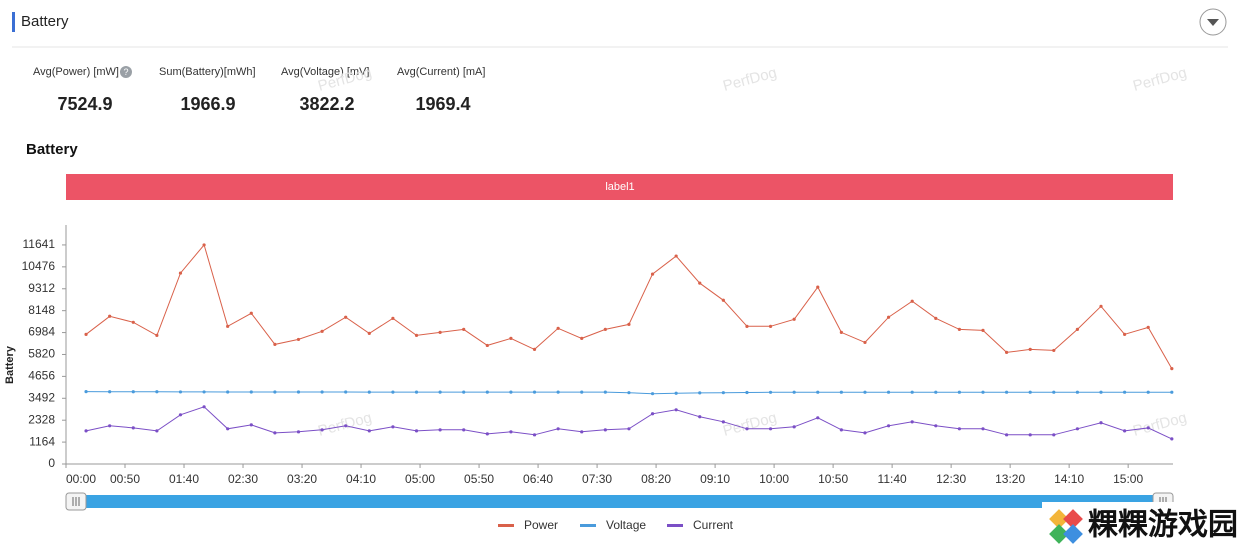  What do you see at coordinates (41, 332) in the screenshot?
I see `y-tick-label: 6984` at bounding box center [41, 332].